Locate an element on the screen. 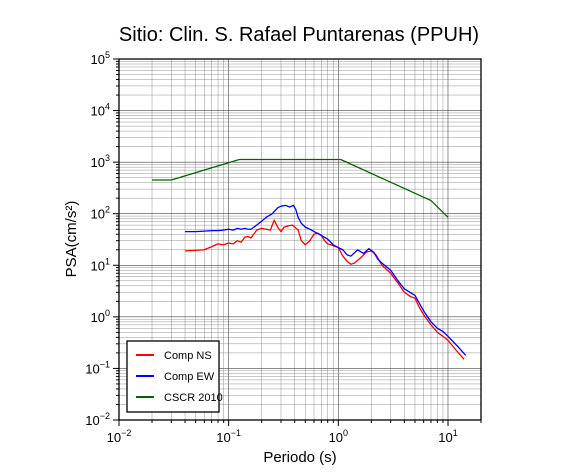 The width and height of the screenshot is (586, 475). y-tick-label: 10¹ is located at coordinates (100, 264).